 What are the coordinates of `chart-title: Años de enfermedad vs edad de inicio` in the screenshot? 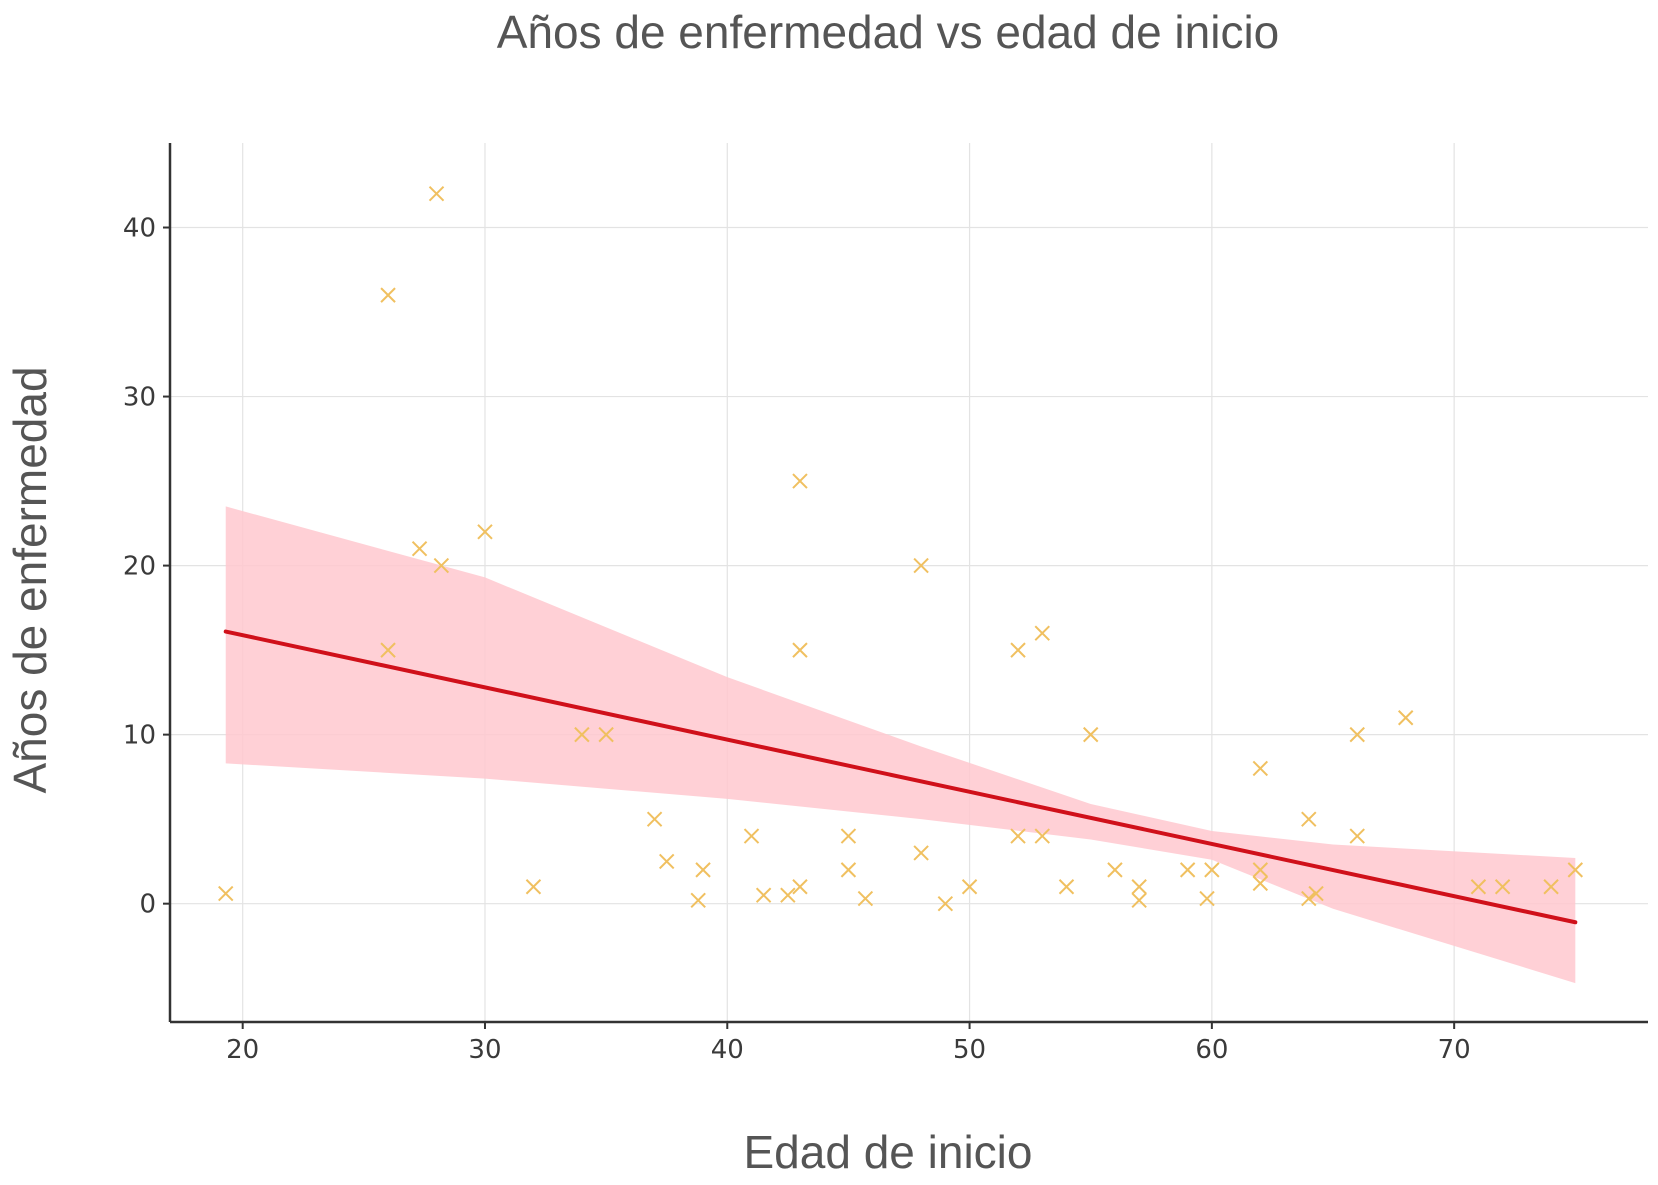 It's located at (888, 32).